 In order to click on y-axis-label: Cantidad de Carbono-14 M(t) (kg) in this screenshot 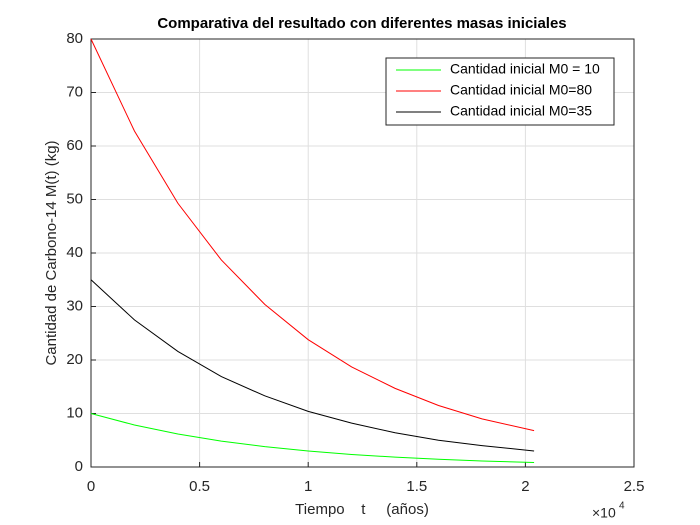, I will do `click(51, 252)`.